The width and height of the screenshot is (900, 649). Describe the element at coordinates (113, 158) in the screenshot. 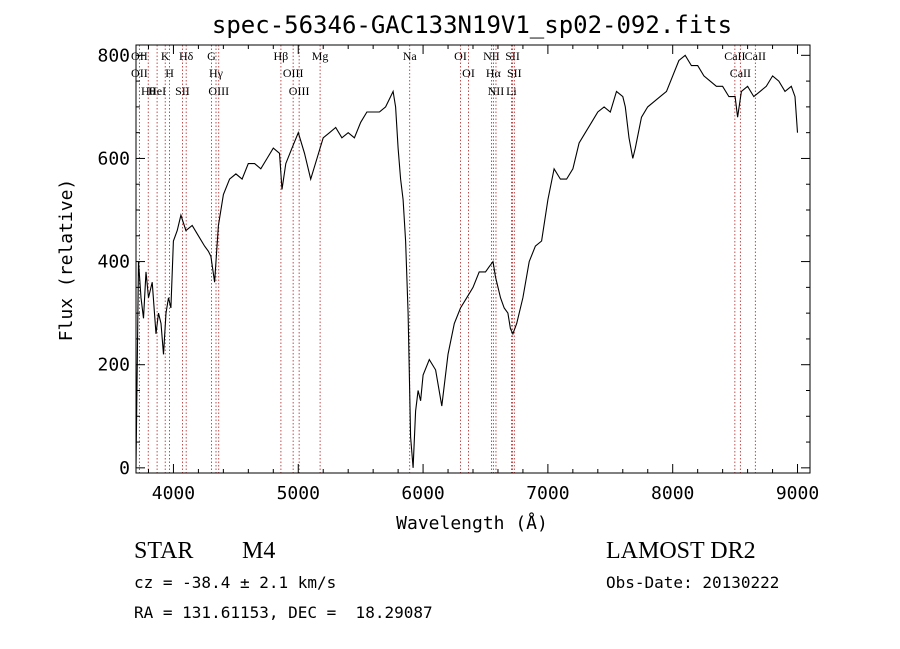

I see `y-tick-label: 600` at that location.